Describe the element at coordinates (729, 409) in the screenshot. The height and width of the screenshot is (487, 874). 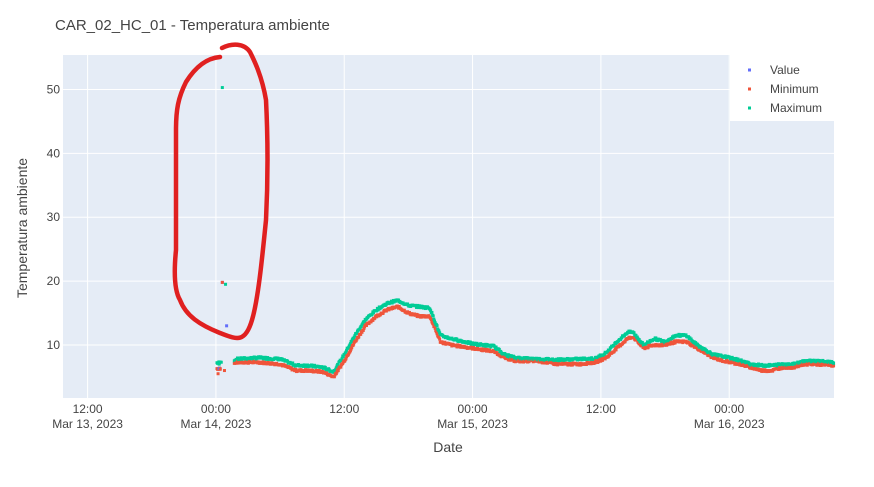
I see `x-tick-time-label: 00:00` at that location.